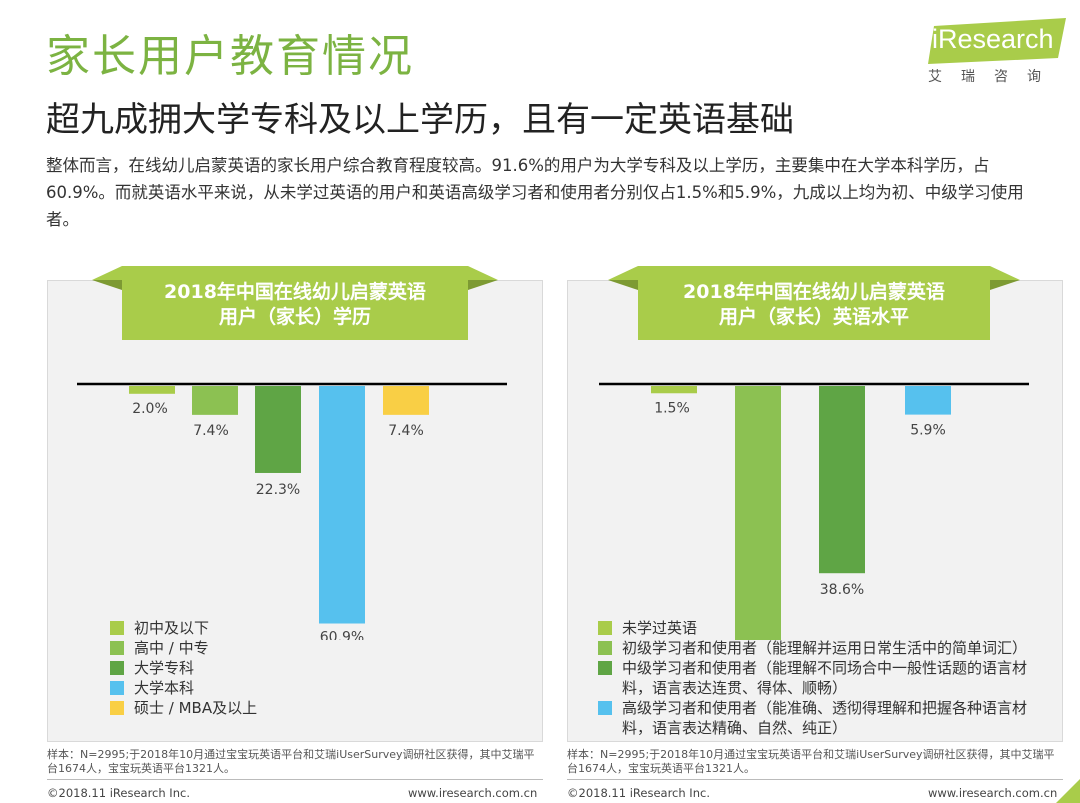  What do you see at coordinates (993, 39) in the screenshot?
I see `logo-text: iResearch` at bounding box center [993, 39].